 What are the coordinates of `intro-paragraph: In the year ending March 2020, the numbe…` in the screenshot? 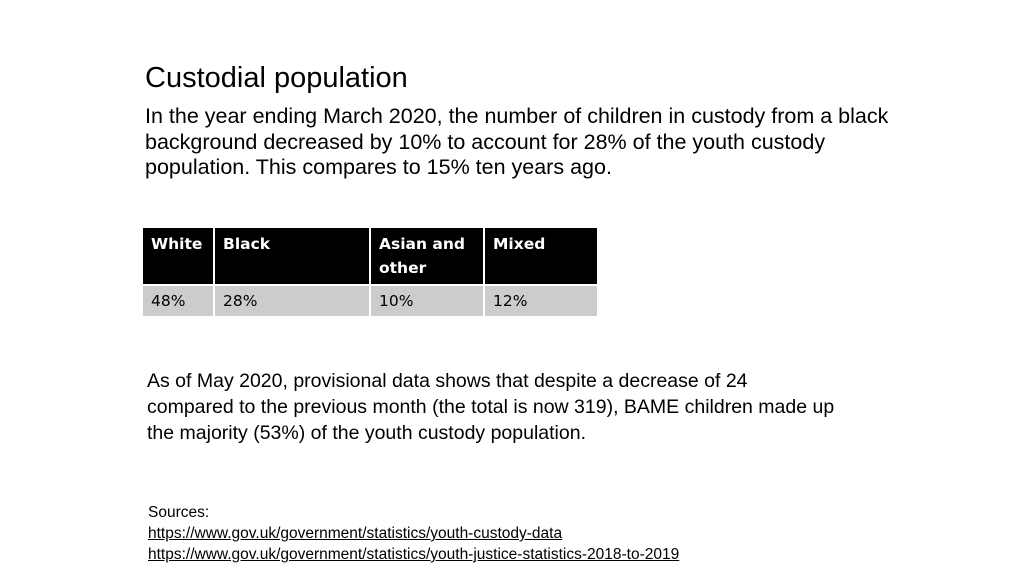 It's located at (517, 141).